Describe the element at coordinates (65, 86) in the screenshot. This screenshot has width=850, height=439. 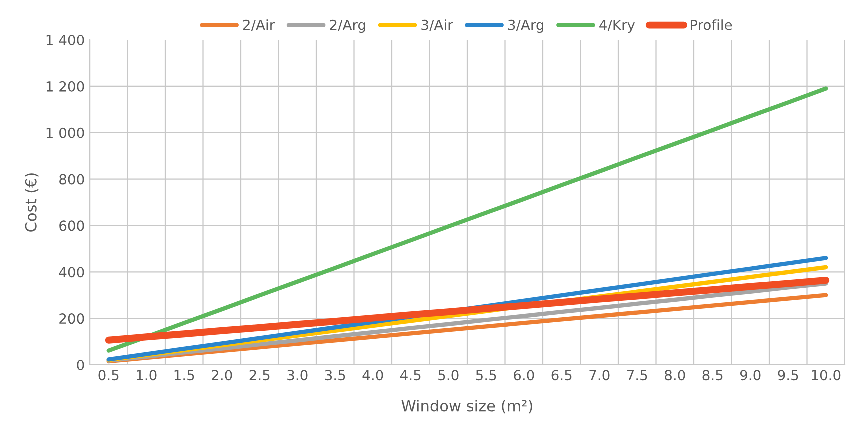
I see `y-tick-label: 1 200` at that location.